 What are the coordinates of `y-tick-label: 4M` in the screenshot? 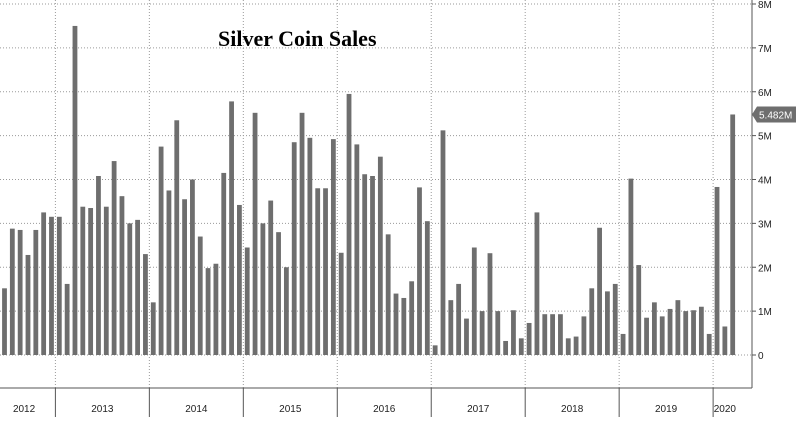 It's located at (765, 181).